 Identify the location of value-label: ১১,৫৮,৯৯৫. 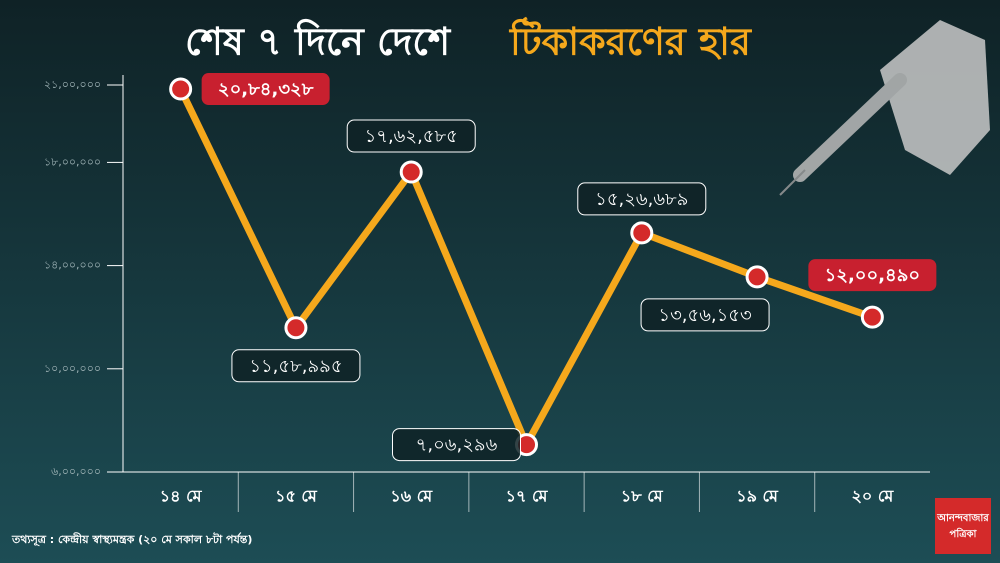
(295, 366).